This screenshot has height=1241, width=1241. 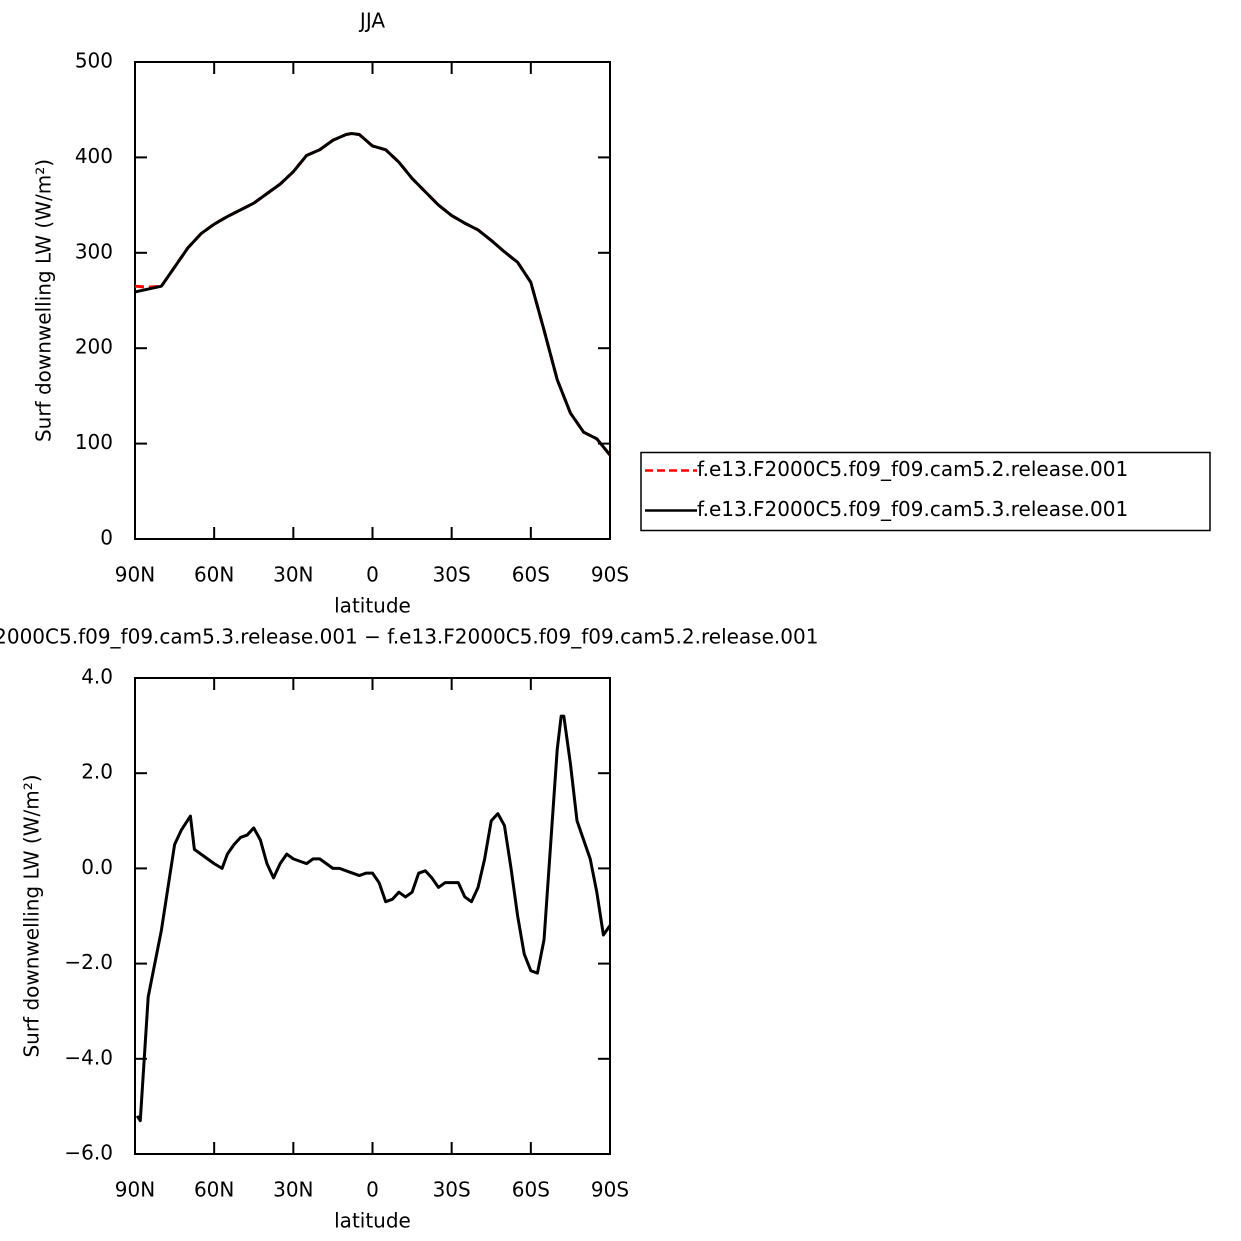 I want to click on y-tick-label: 300, so click(x=94, y=251).